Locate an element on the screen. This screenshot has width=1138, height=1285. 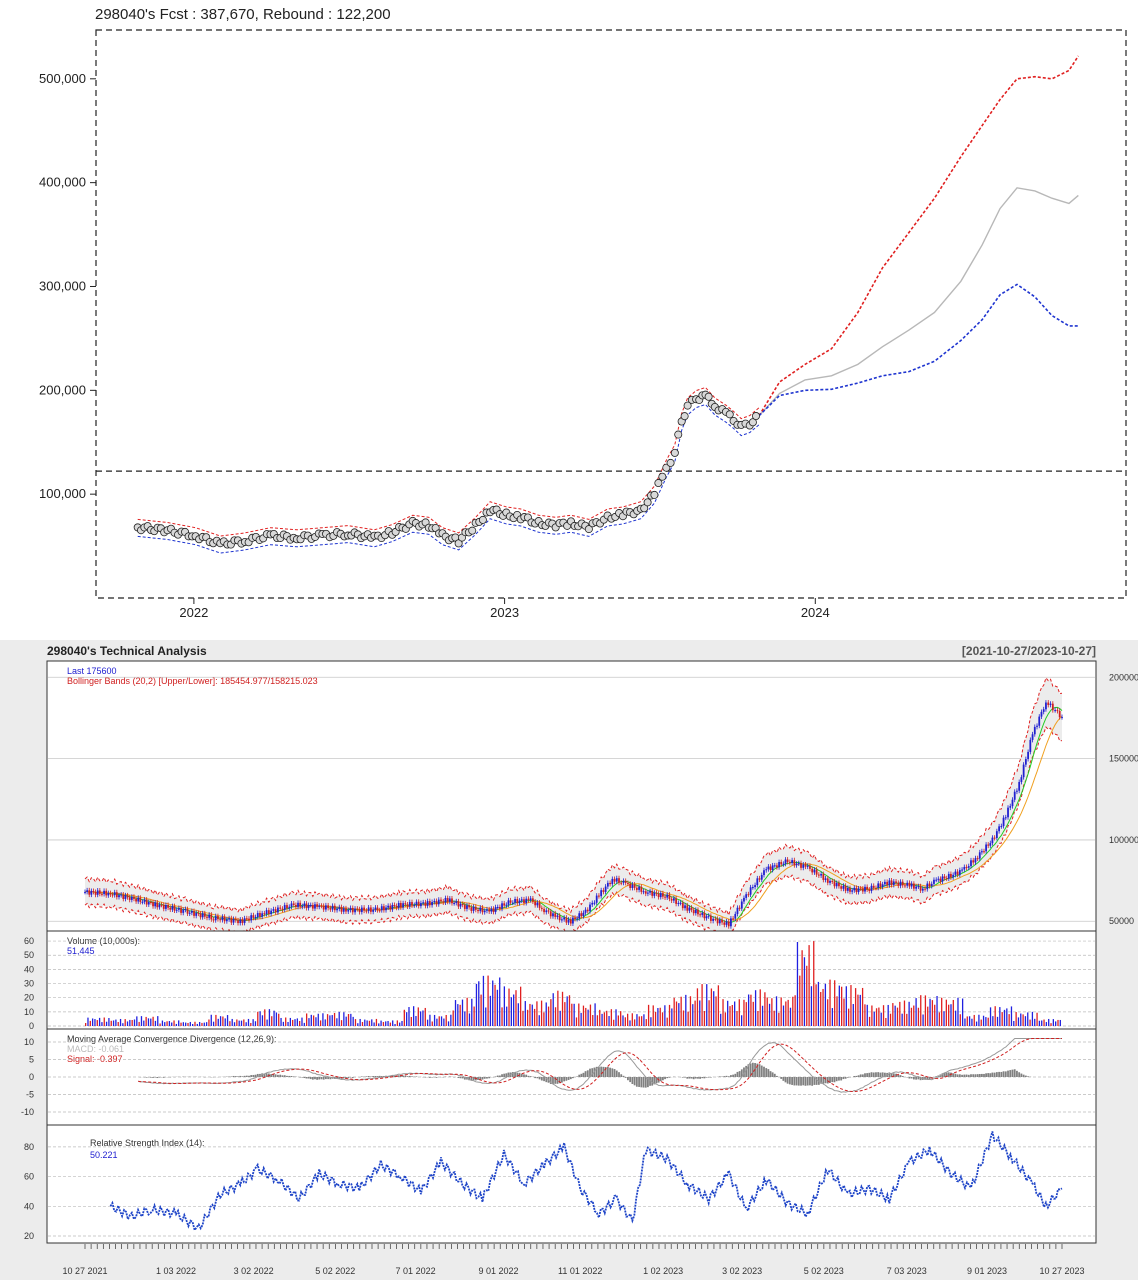
rsi-y-tick-label: 40 is located at coordinates (29, 1206).